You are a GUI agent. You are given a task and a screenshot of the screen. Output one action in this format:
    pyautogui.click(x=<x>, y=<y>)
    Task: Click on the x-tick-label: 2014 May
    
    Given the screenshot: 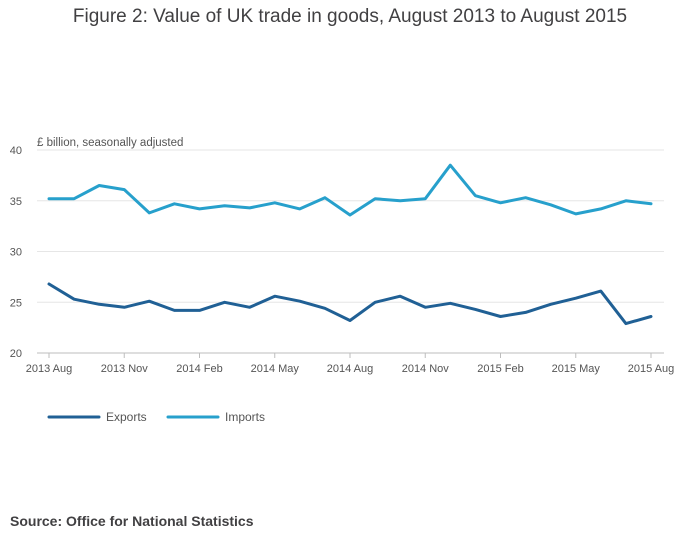 What is the action you would take?
    pyautogui.click(x=275, y=369)
    